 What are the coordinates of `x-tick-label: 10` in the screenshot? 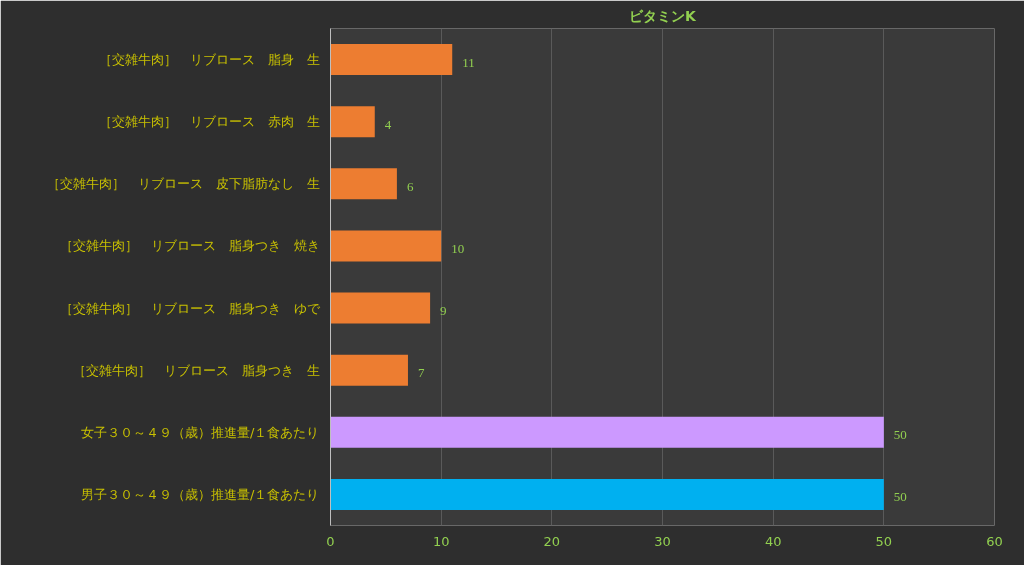 It's located at (441, 541).